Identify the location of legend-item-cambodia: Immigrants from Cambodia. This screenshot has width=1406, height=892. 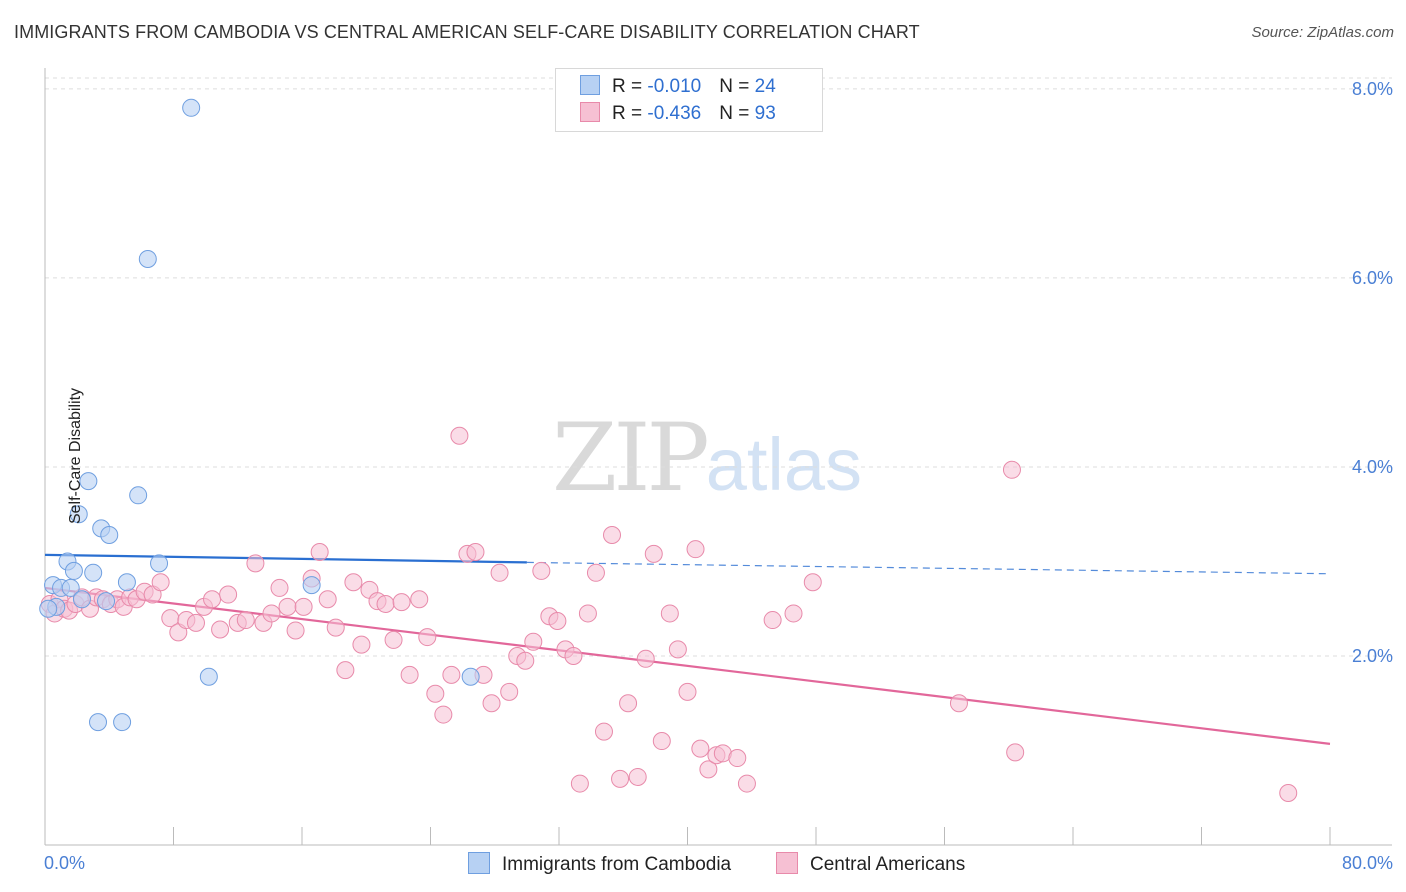
(599, 864).